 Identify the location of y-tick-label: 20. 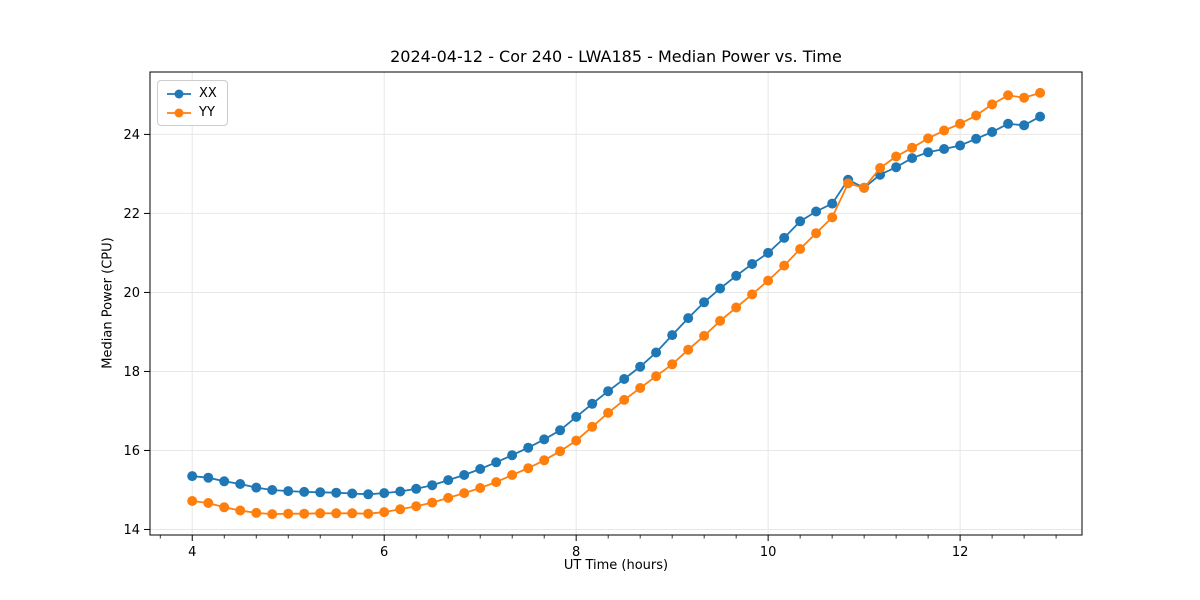
(131, 293).